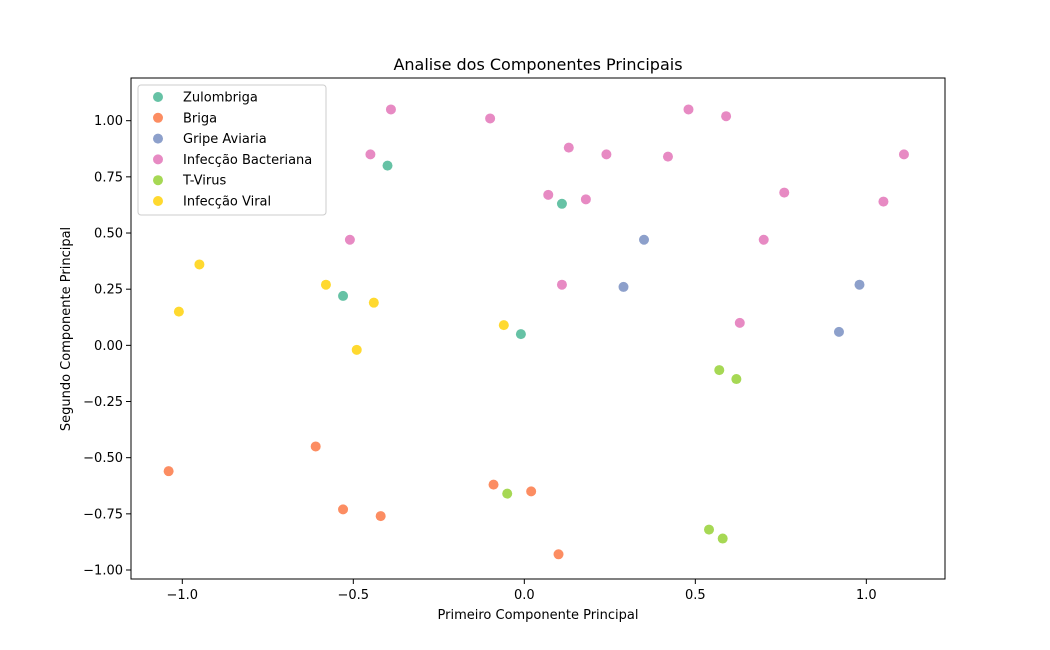 The width and height of the screenshot is (1050, 650). I want to click on y-tick-label: 0.25, so click(108, 290).